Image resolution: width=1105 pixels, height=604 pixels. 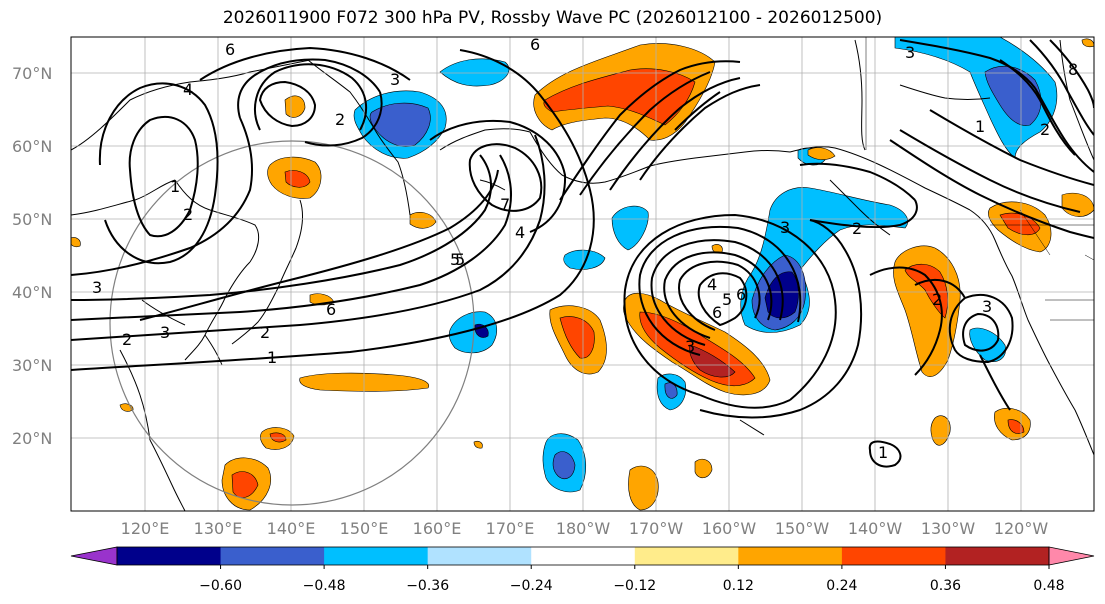 I want to click on negative-anomaly-east, so click(x=987, y=344).